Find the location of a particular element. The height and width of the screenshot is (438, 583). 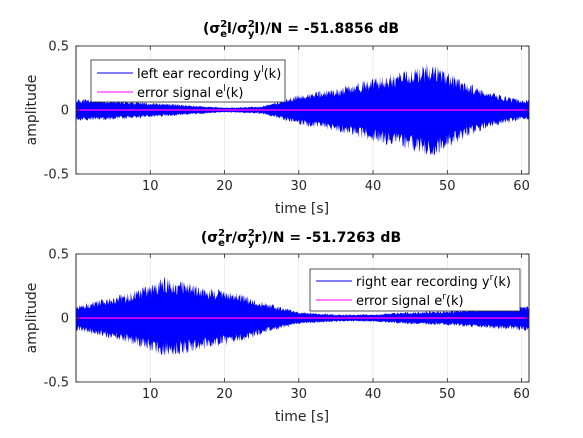

x-axis-label-1: time [s] is located at coordinates (302, 209).